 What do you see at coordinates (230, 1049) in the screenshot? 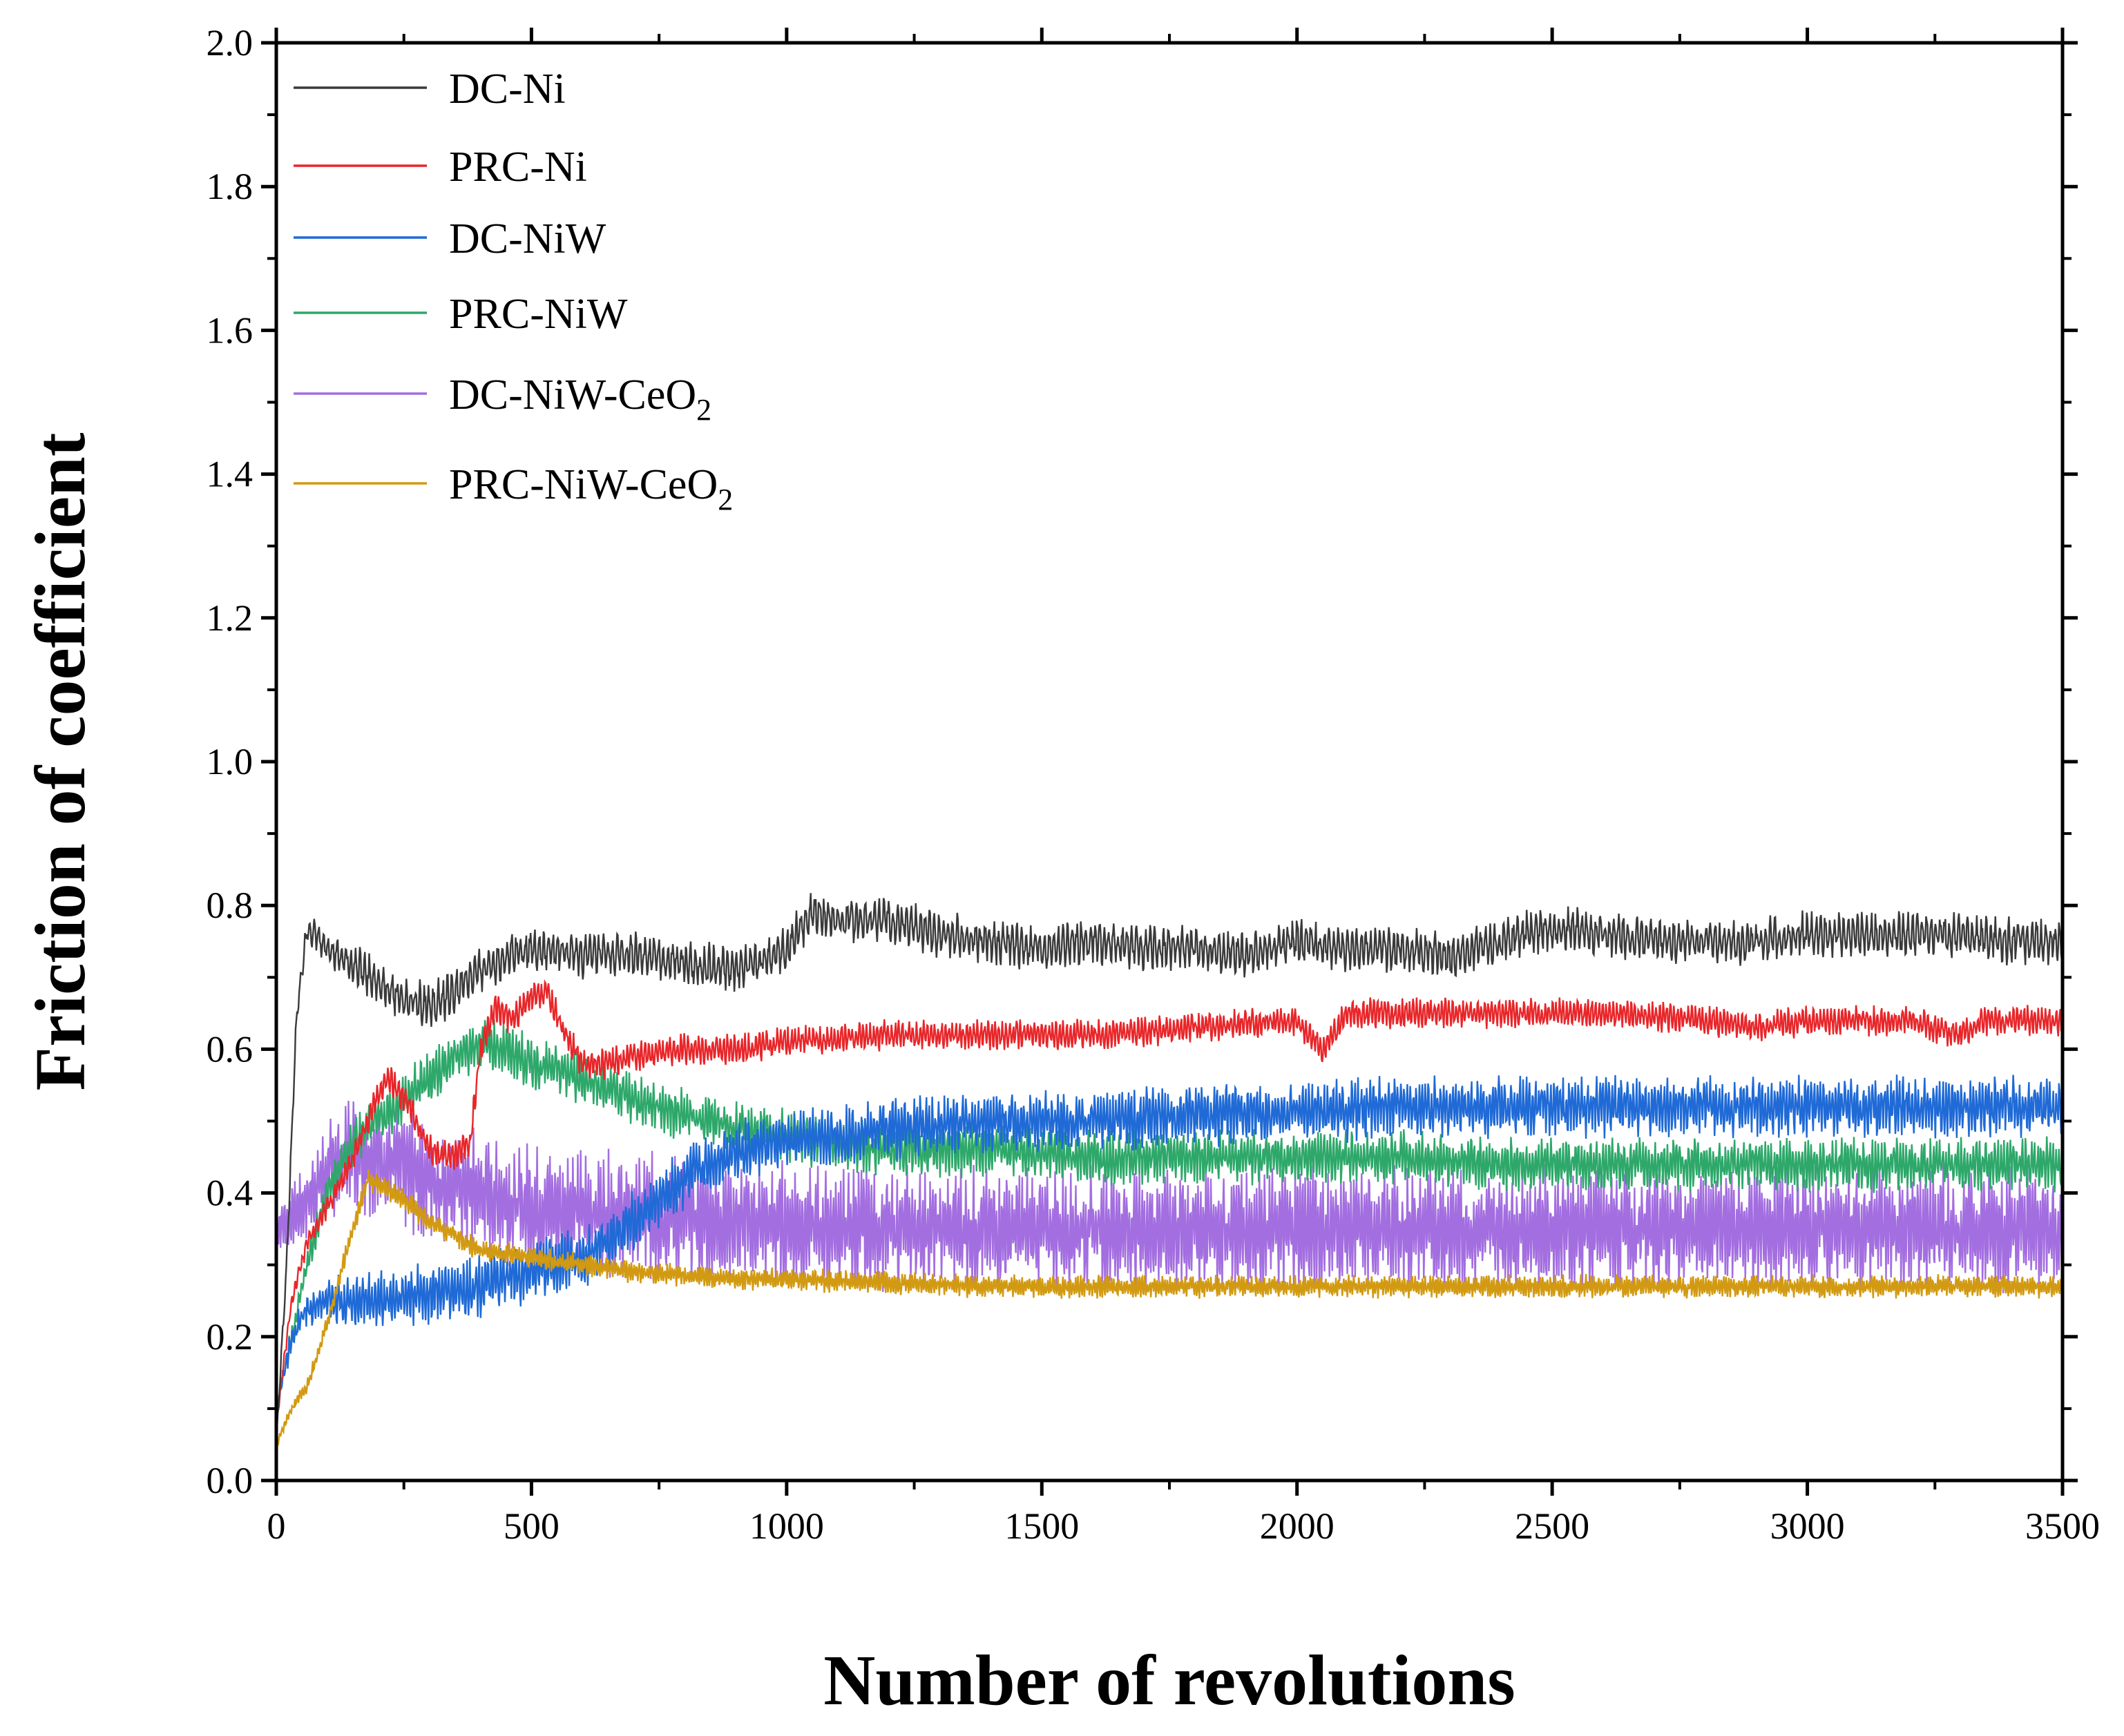
I see `y-tick-label: 0.6` at bounding box center [230, 1049].